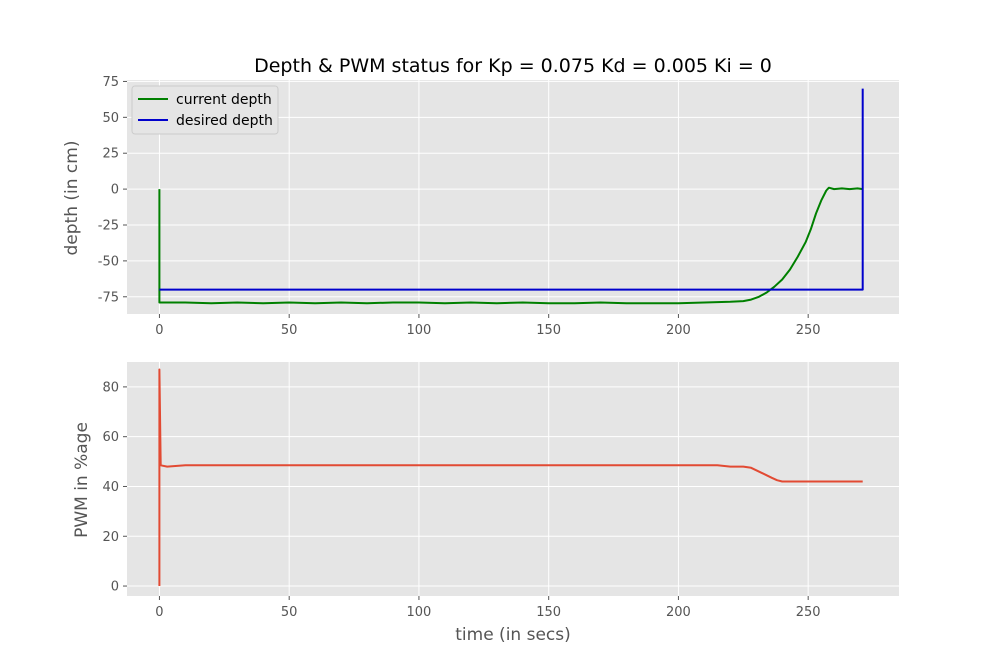 The height and width of the screenshot is (670, 1000). What do you see at coordinates (224, 100) in the screenshot?
I see `legend-label-current-depth: current depth` at bounding box center [224, 100].